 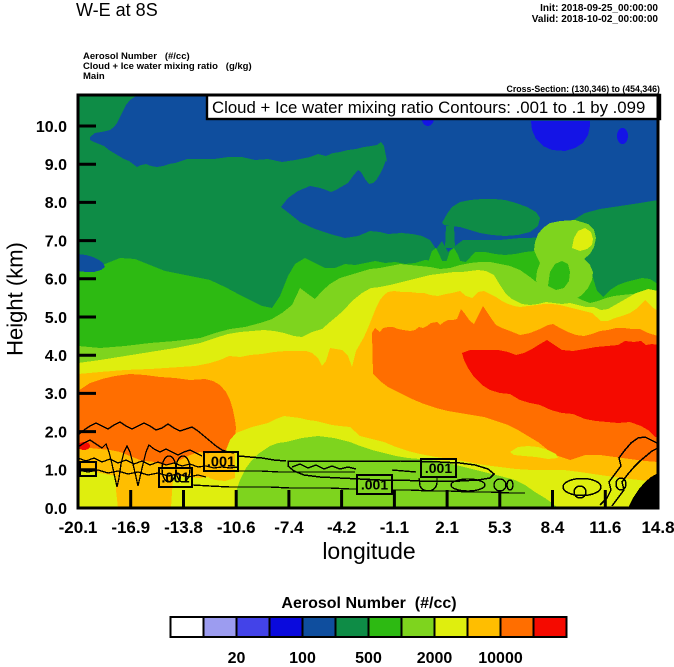 What do you see at coordinates (117, 10) in the screenshot?
I see `svg-text: W-E at 8S` at bounding box center [117, 10].